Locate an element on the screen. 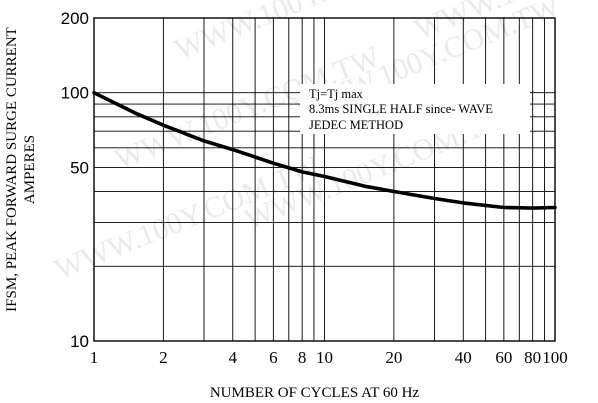  y-tick-label: 100 is located at coordinates (75, 93).